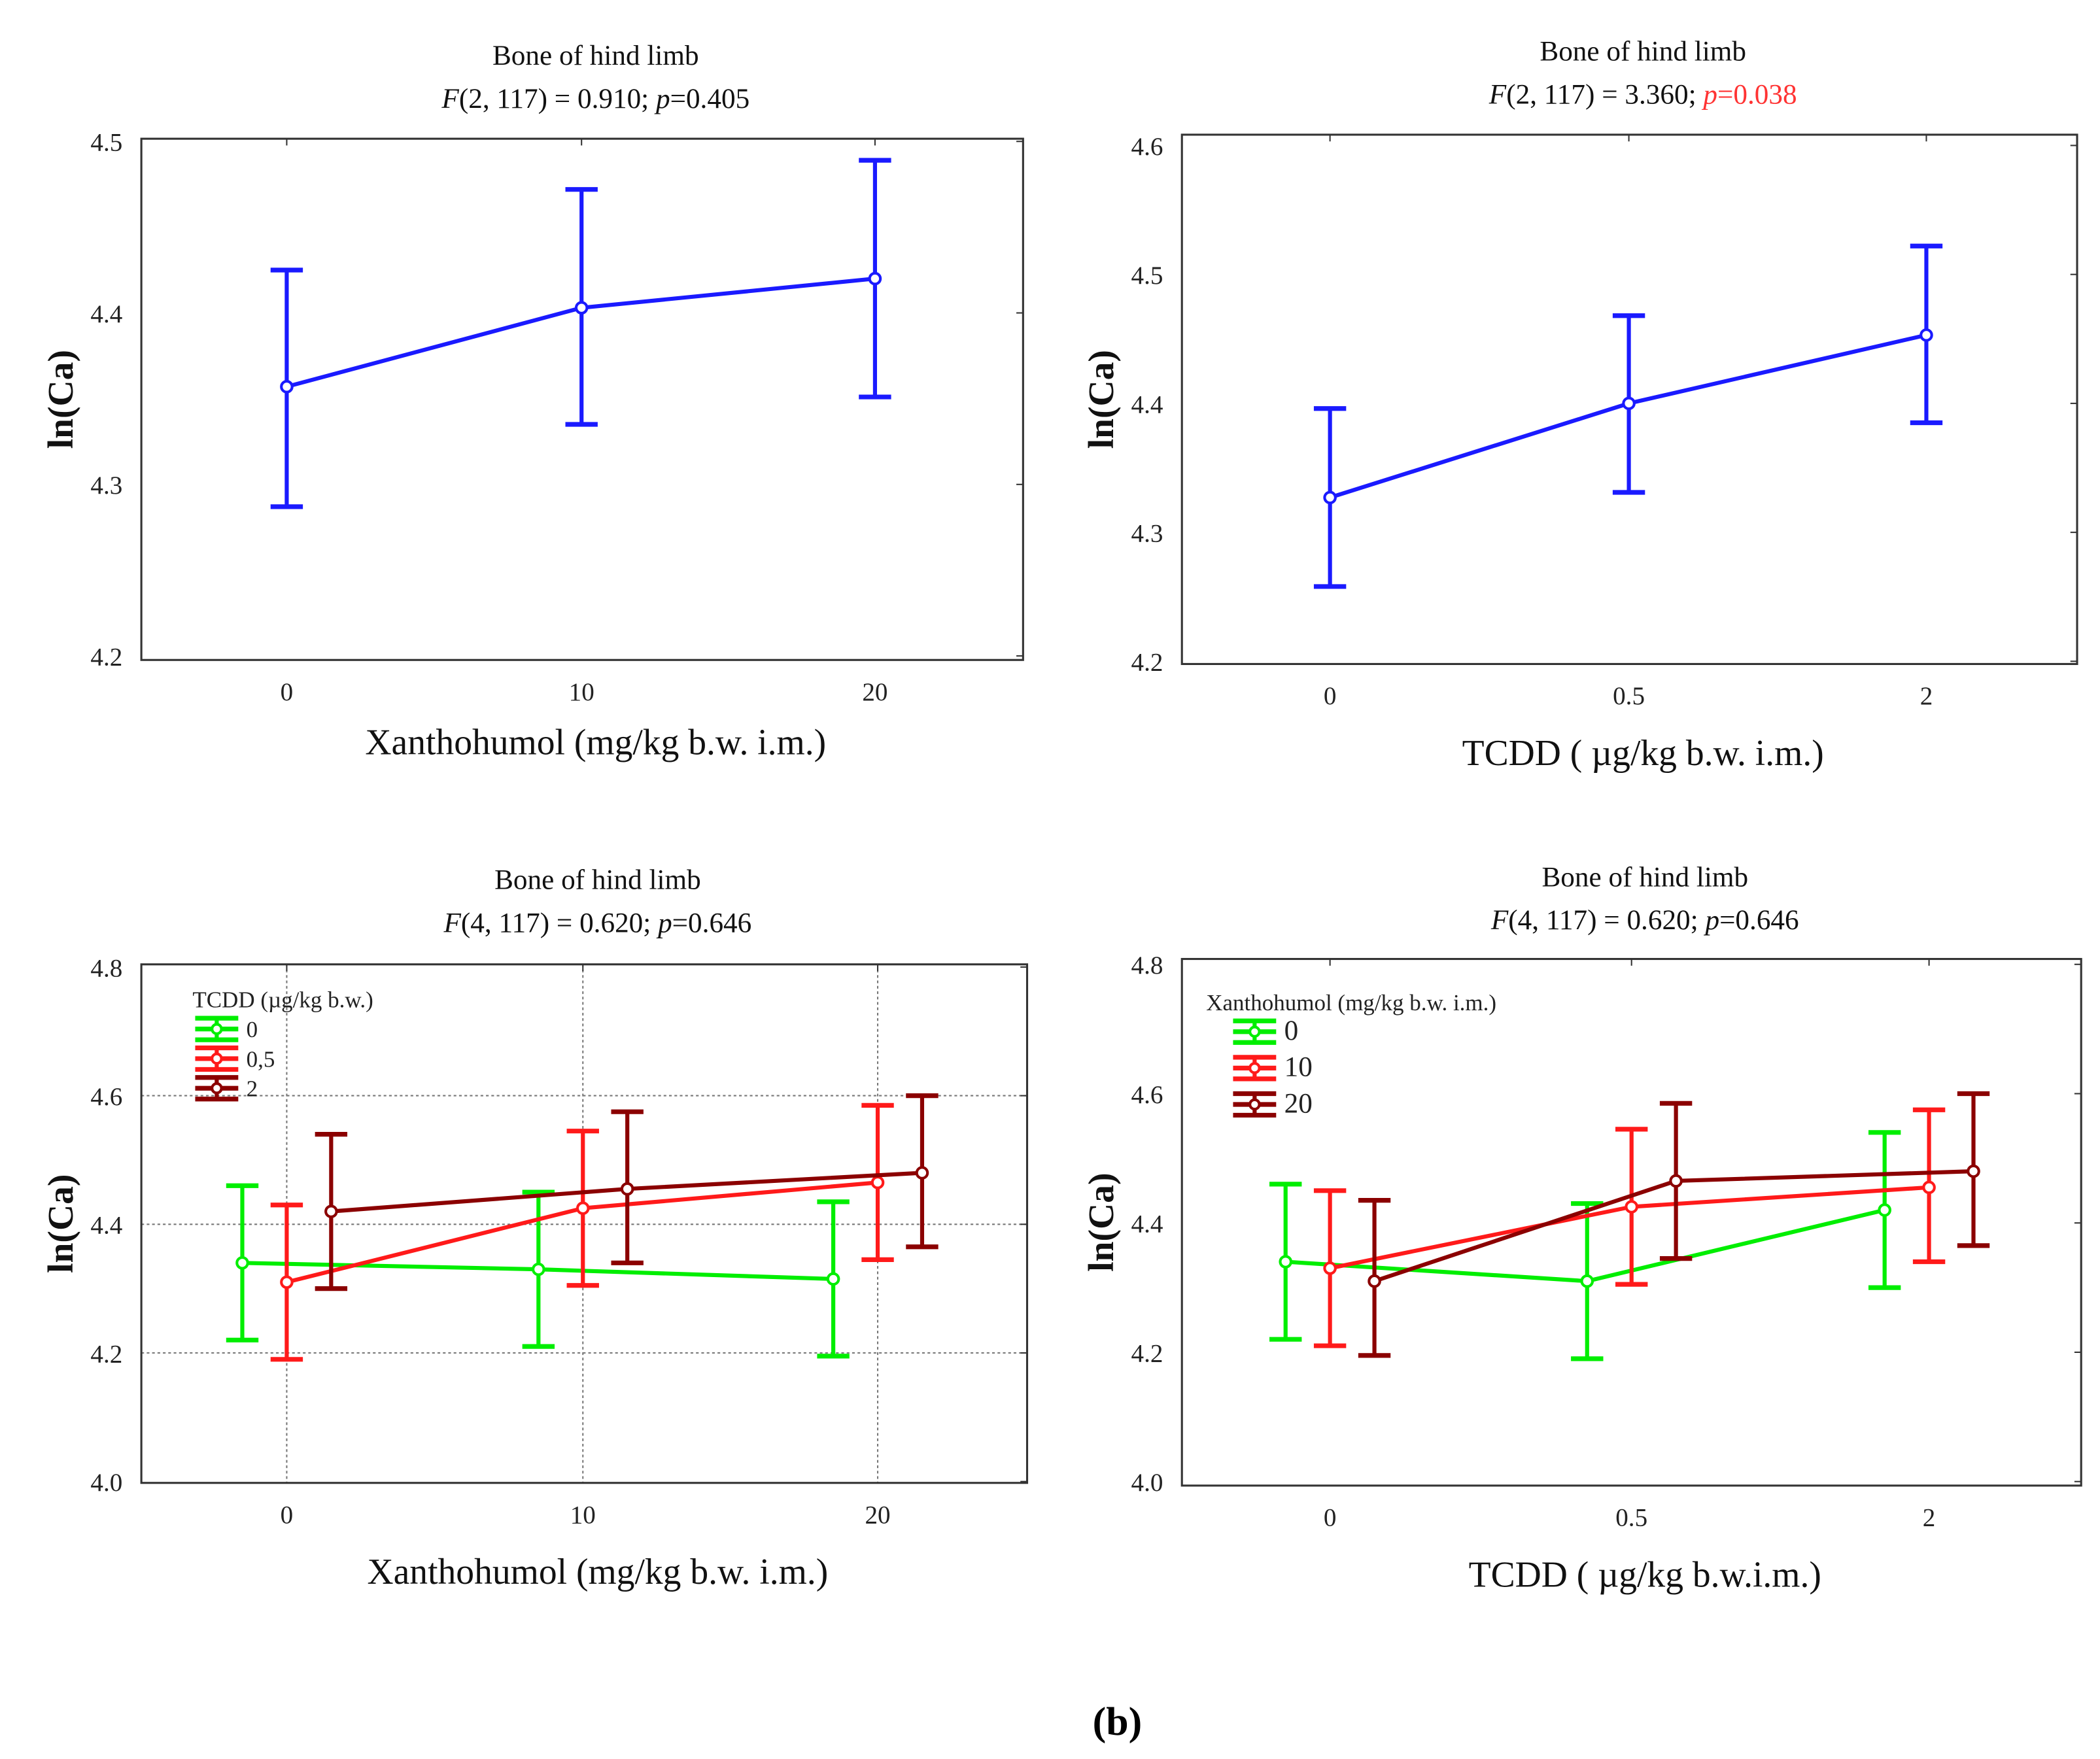 The width and height of the screenshot is (2100, 1759). What do you see at coordinates (1298, 1103) in the screenshot?
I see `legend-entry-label: 20` at bounding box center [1298, 1103].